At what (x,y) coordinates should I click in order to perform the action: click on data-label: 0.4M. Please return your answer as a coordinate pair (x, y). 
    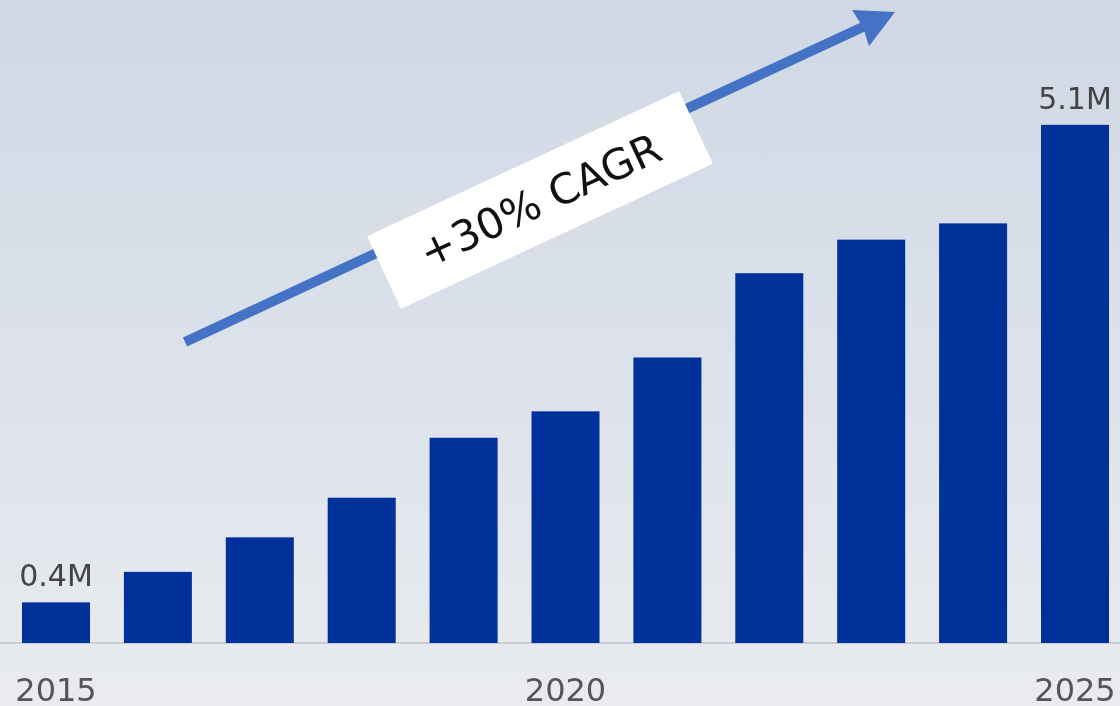
    Looking at the image, I should click on (56, 576).